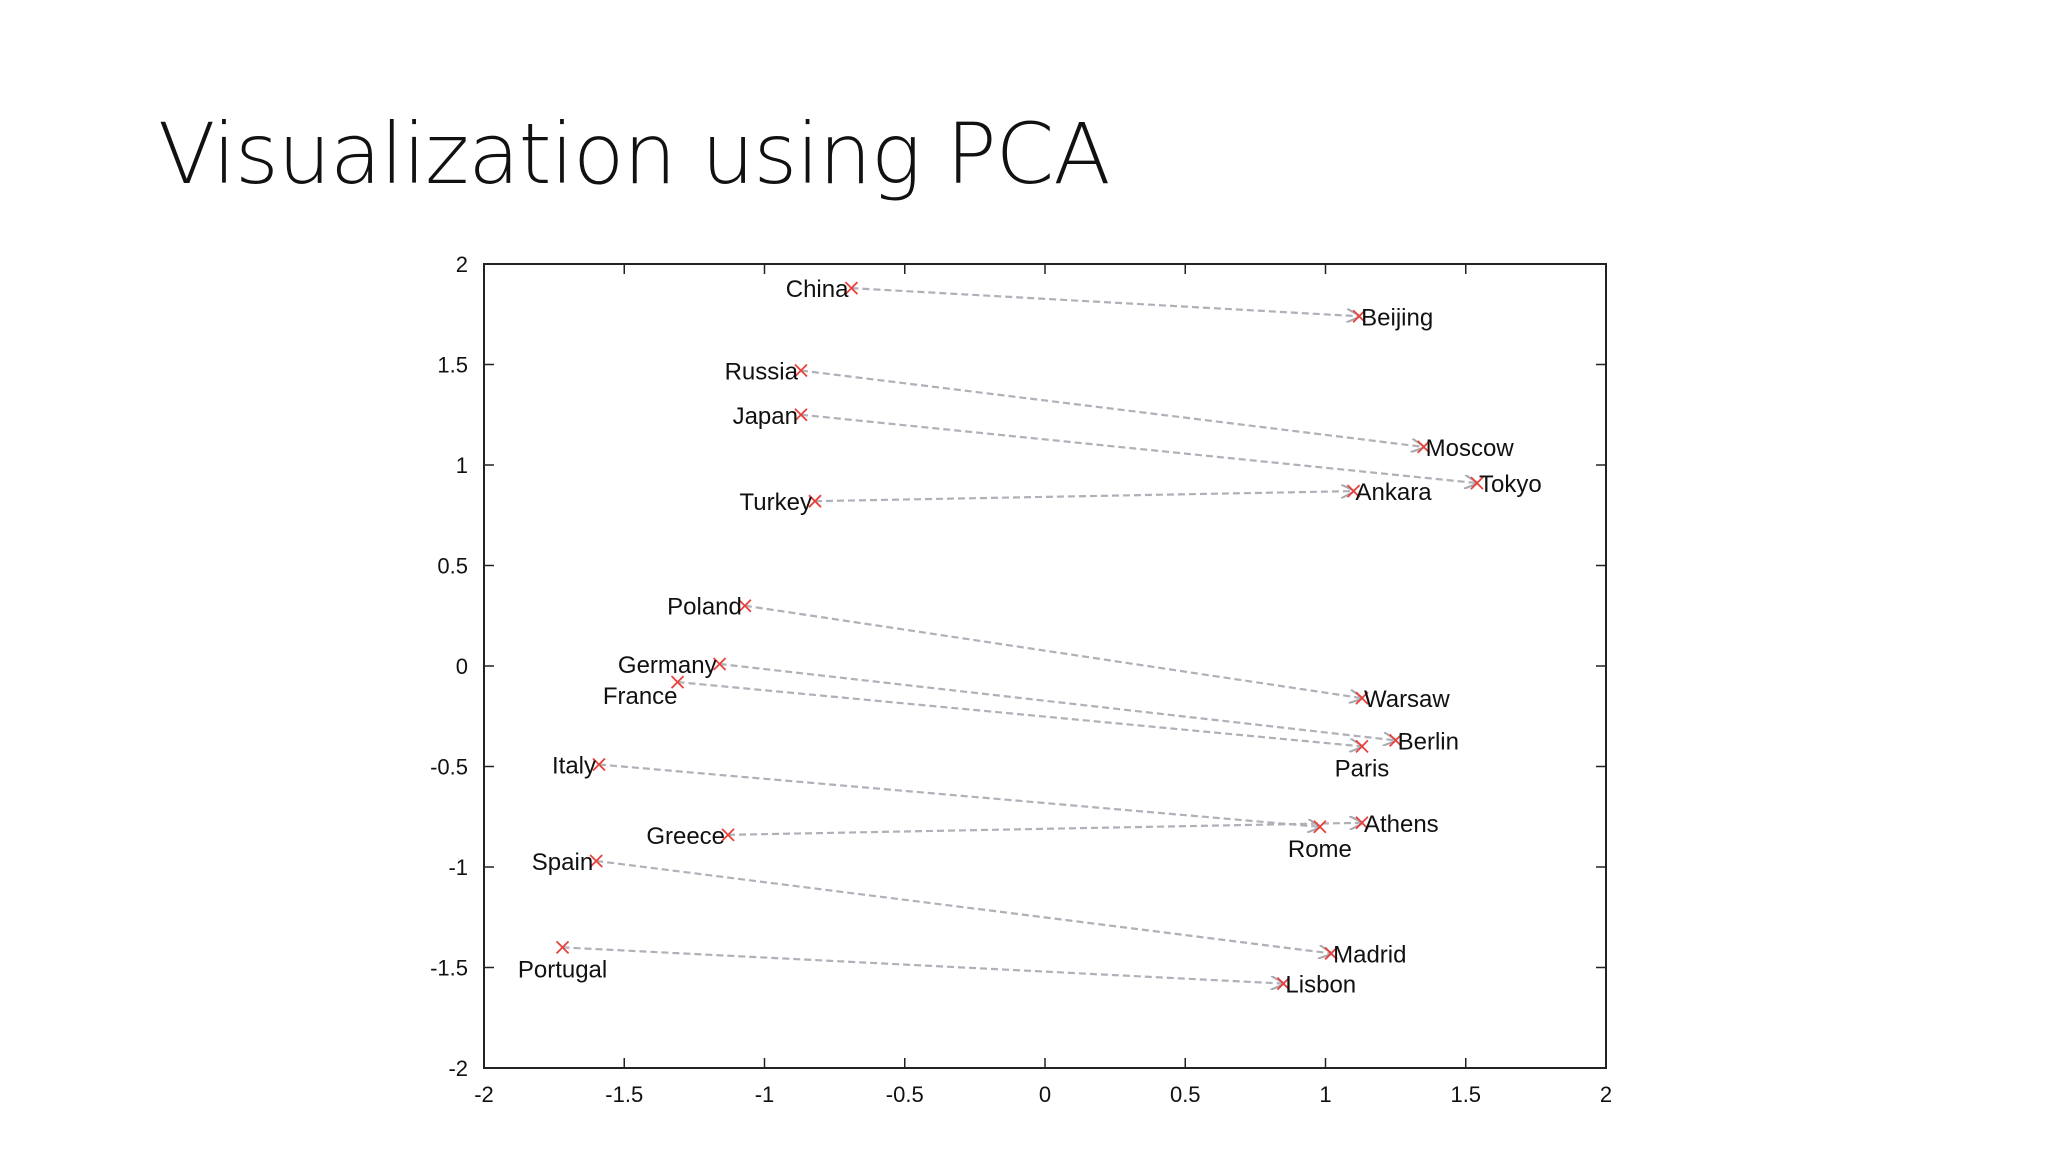 Image resolution: width=2048 pixels, height=1152 pixels. What do you see at coordinates (801, 415) in the screenshot?
I see `point-marker-japan` at bounding box center [801, 415].